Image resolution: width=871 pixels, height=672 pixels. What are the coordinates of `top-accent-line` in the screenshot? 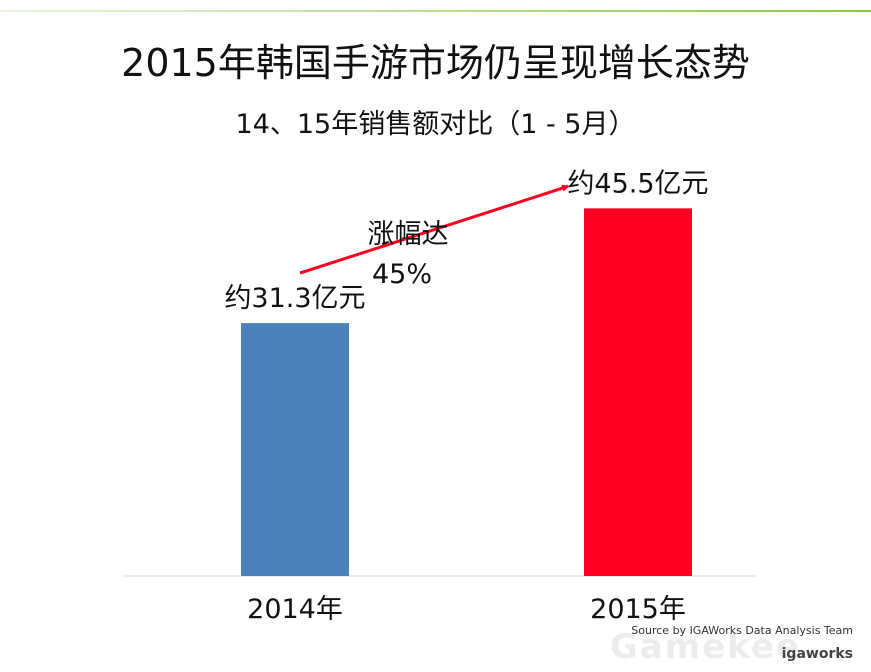 It's located at (435, 11).